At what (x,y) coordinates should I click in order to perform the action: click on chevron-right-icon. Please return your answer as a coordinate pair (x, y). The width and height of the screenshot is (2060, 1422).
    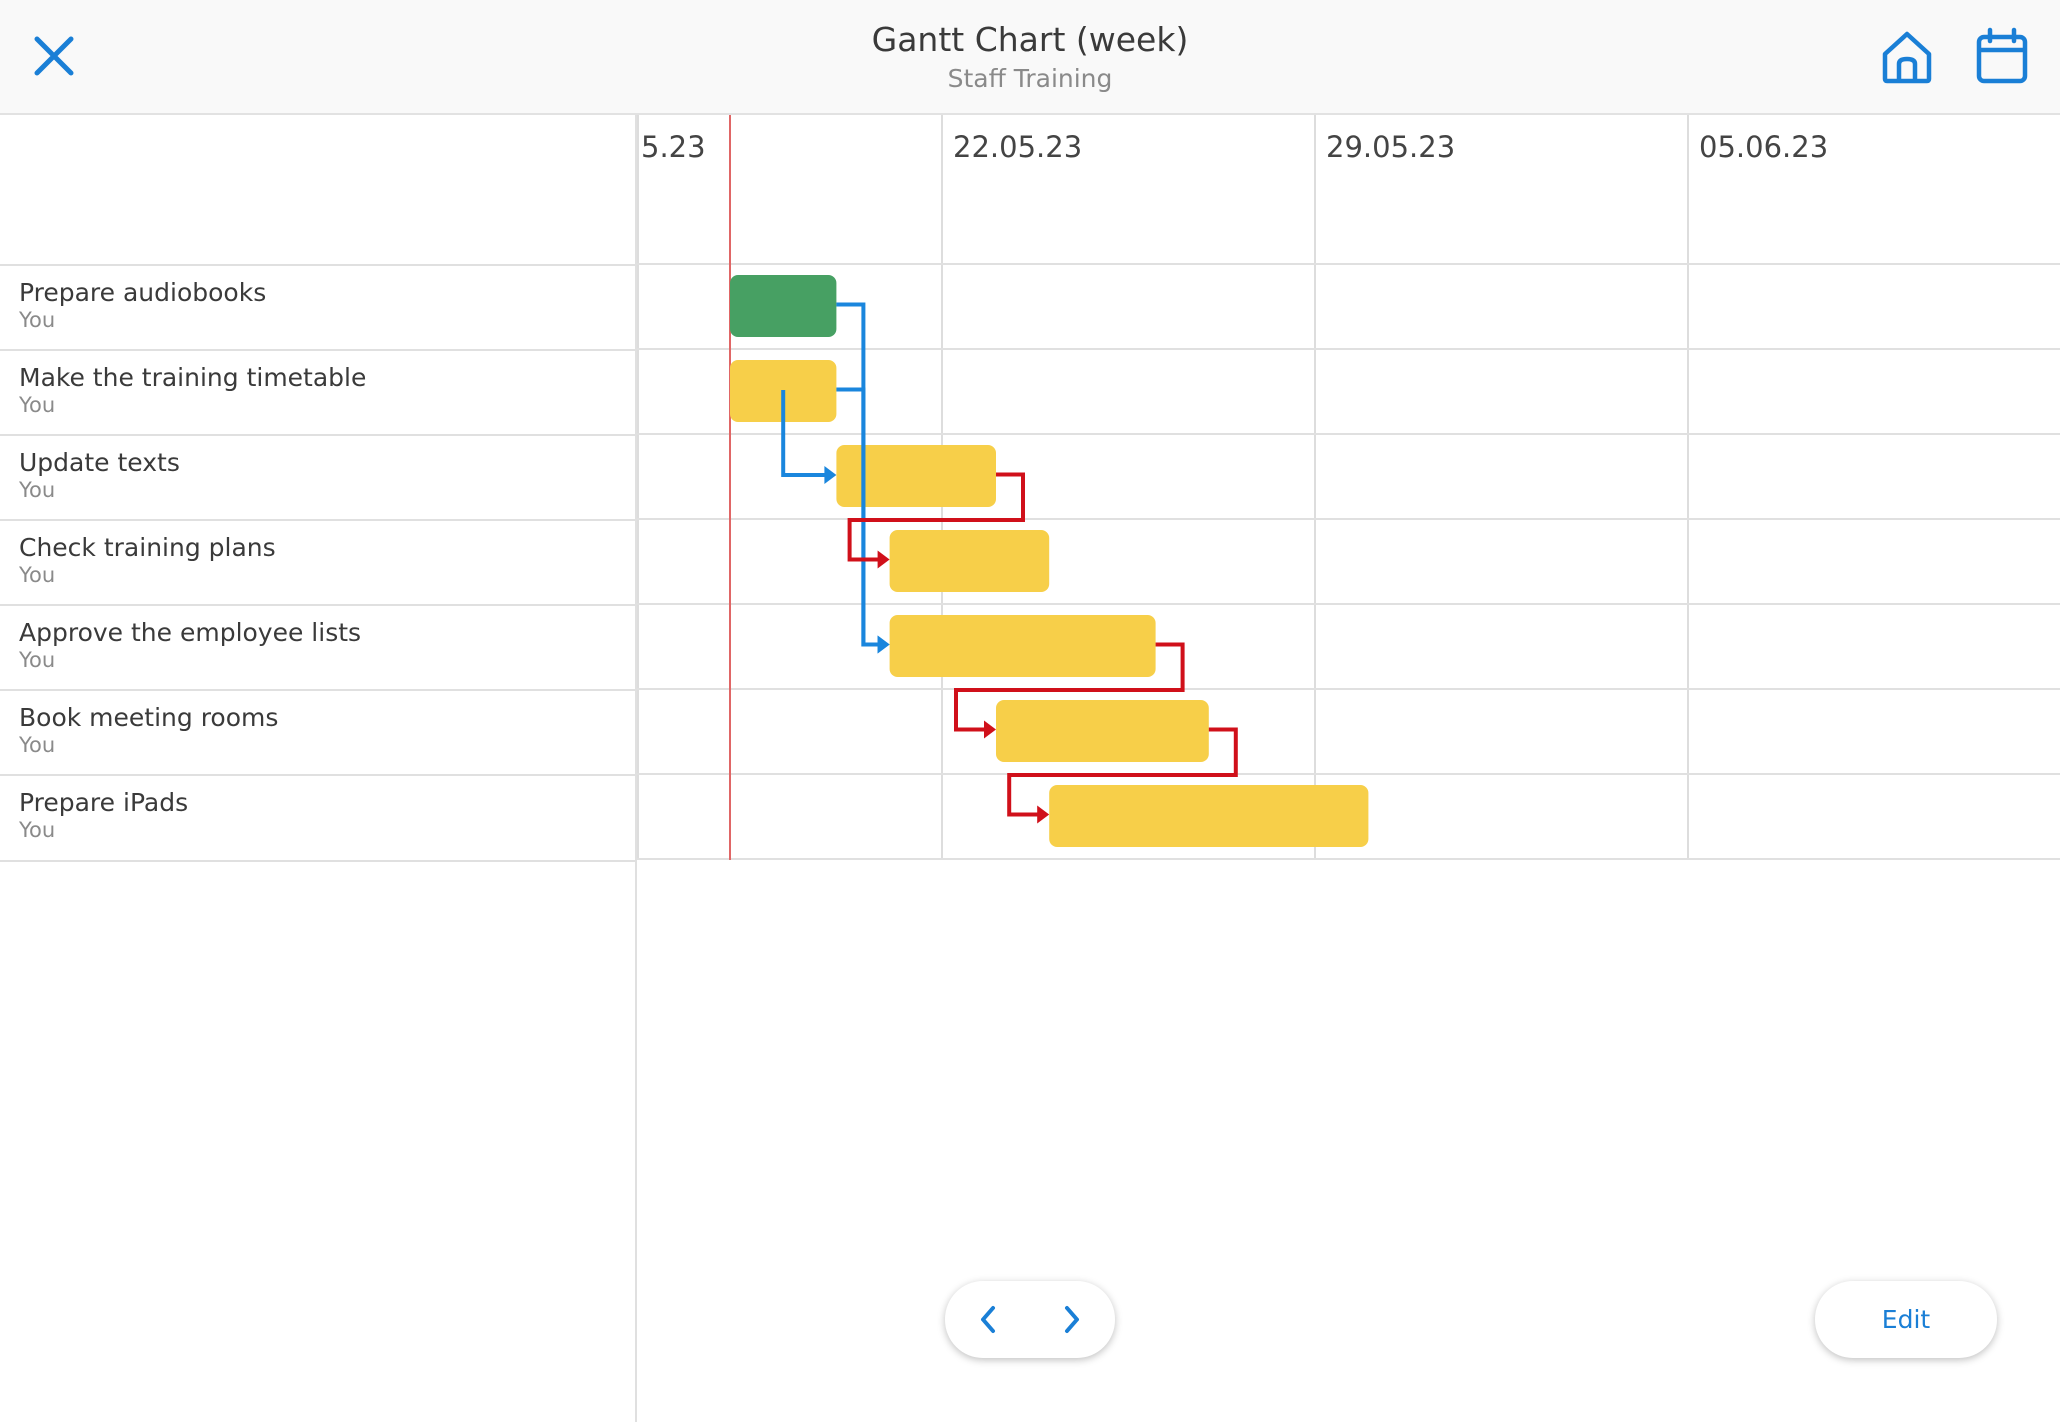
    Looking at the image, I should click on (1072, 1319).